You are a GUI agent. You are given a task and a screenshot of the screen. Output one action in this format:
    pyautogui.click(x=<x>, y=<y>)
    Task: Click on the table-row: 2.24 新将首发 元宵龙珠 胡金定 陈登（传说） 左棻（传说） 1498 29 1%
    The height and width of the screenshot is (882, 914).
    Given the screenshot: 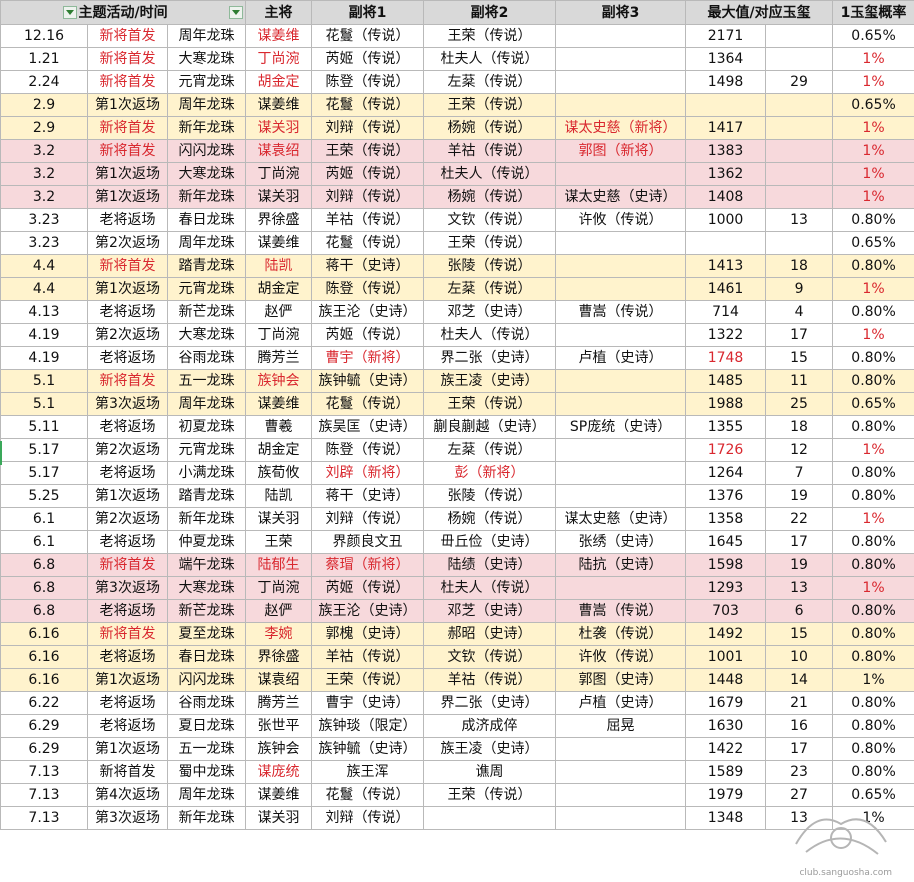 What is the action you would take?
    pyautogui.click(x=457, y=82)
    